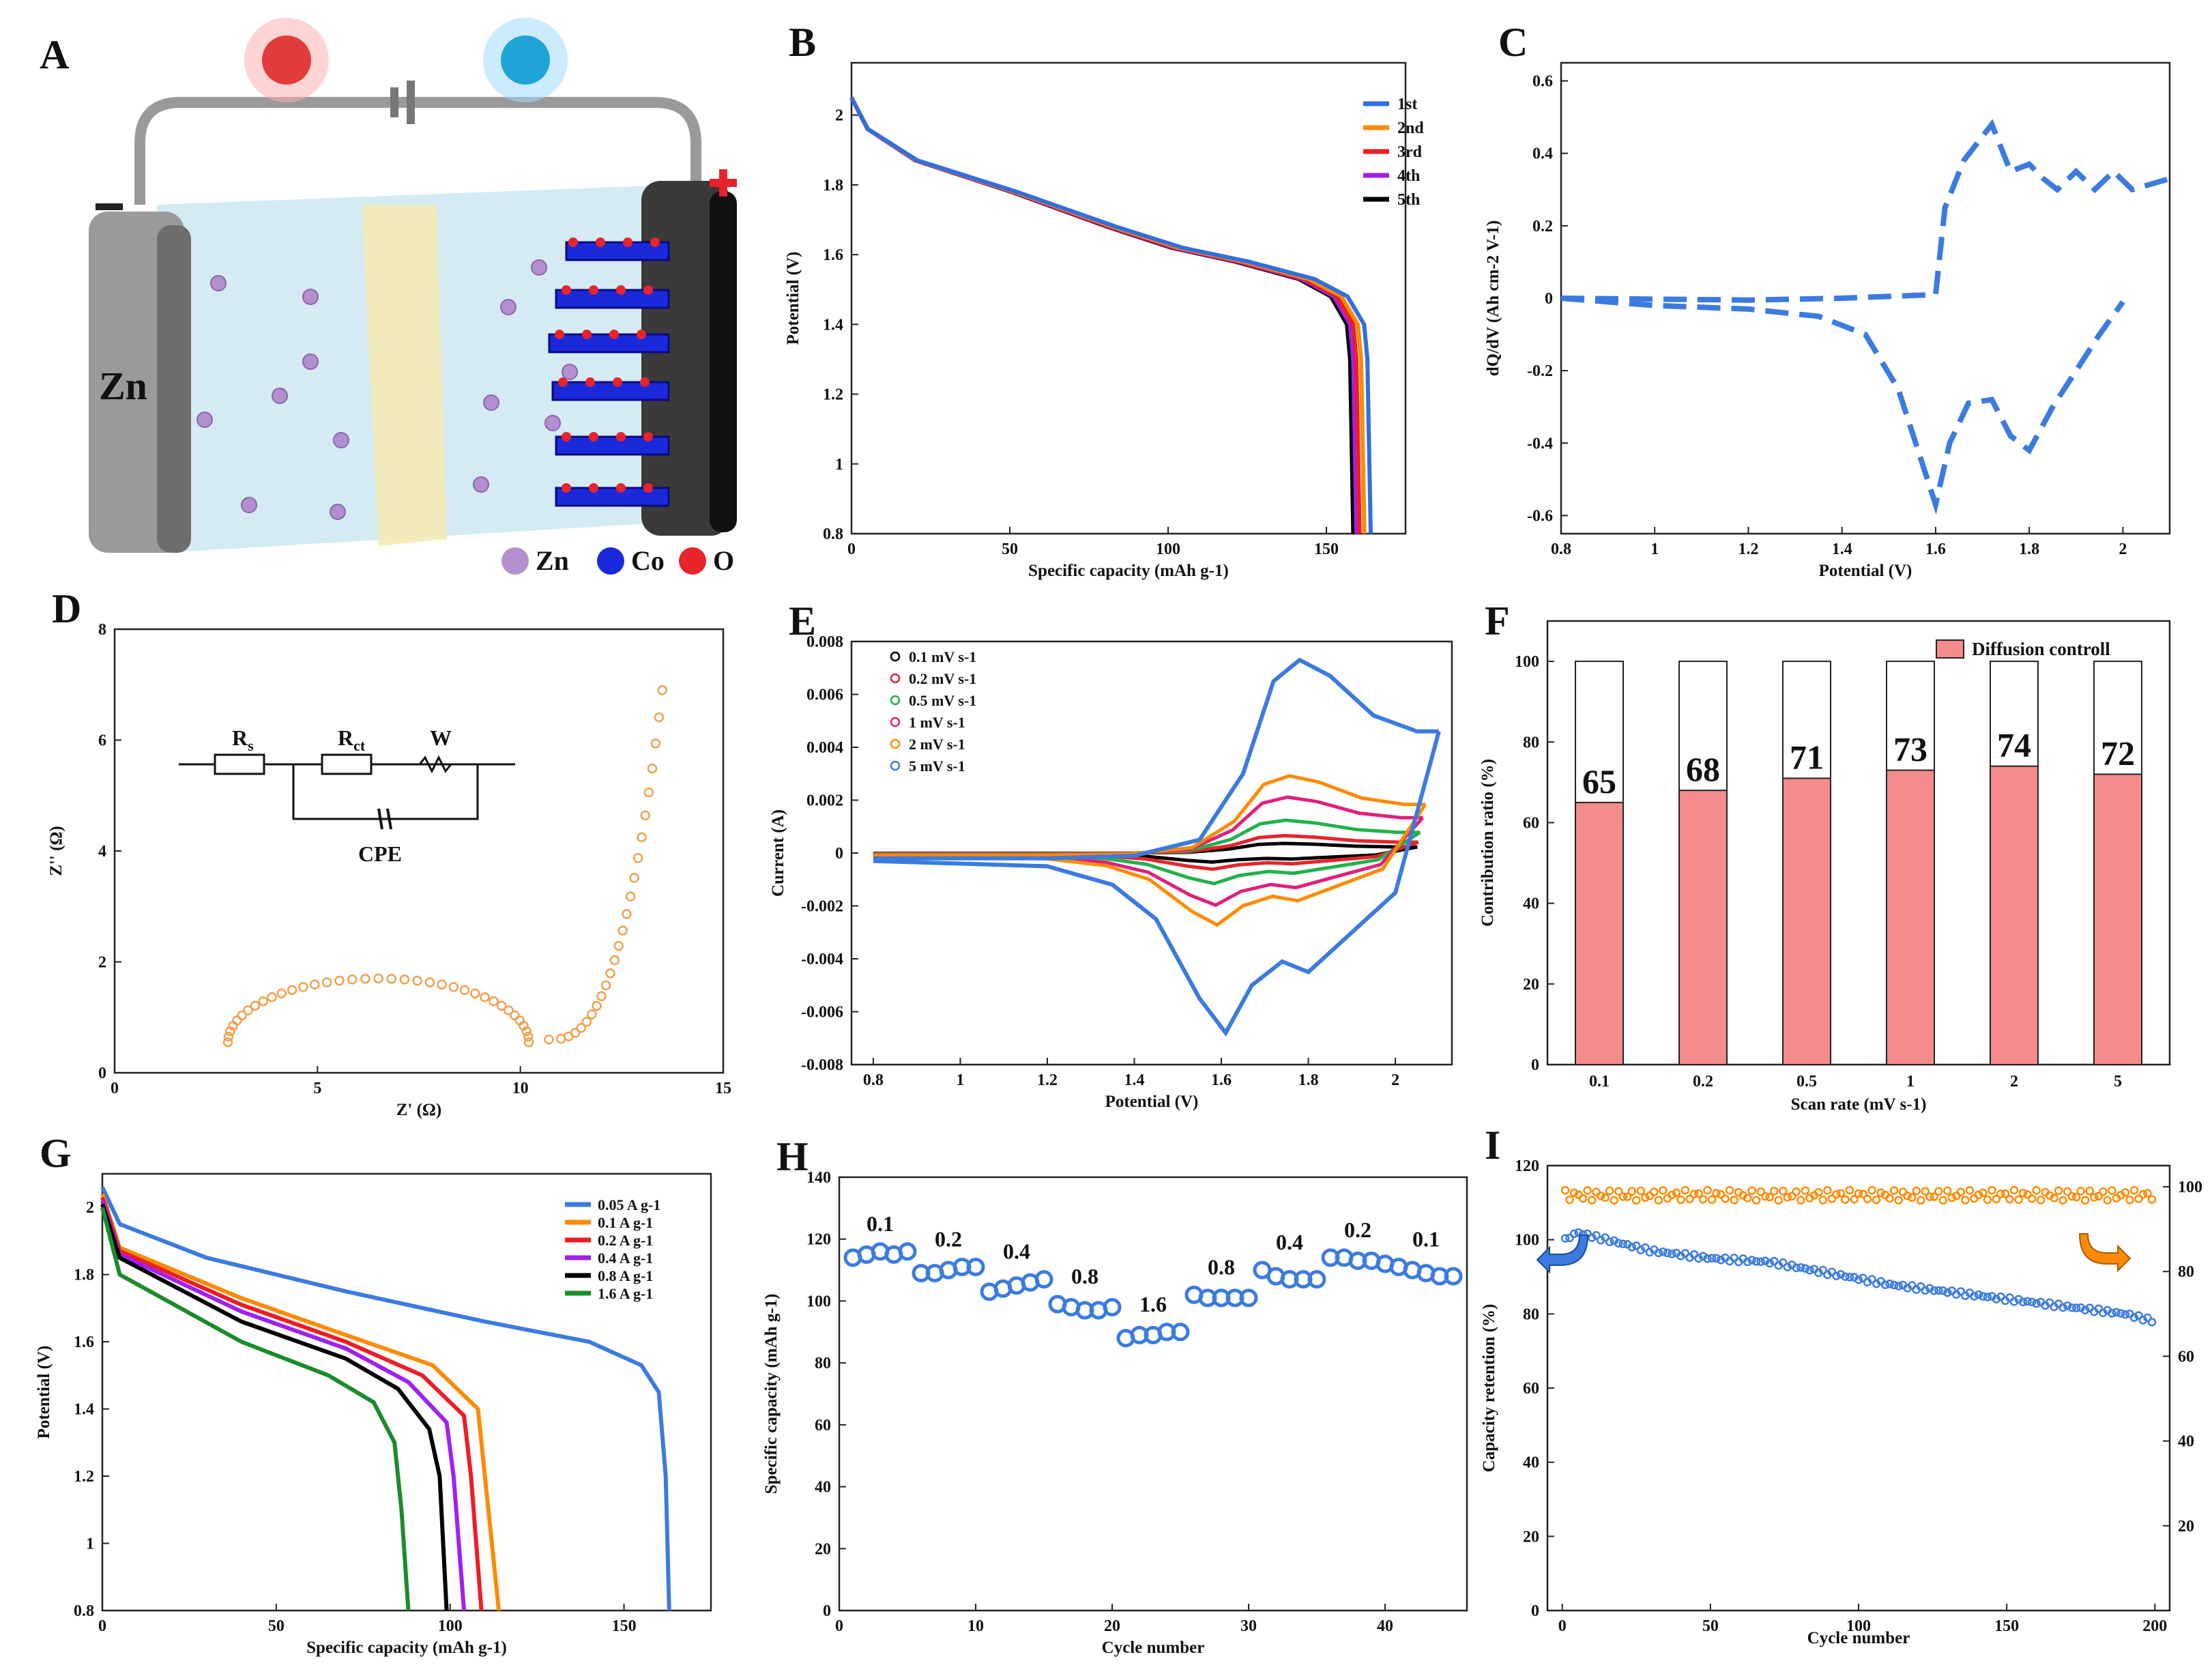  What do you see at coordinates (1911, 1082) in the screenshot?
I see `x-tick-label: 1` at bounding box center [1911, 1082].